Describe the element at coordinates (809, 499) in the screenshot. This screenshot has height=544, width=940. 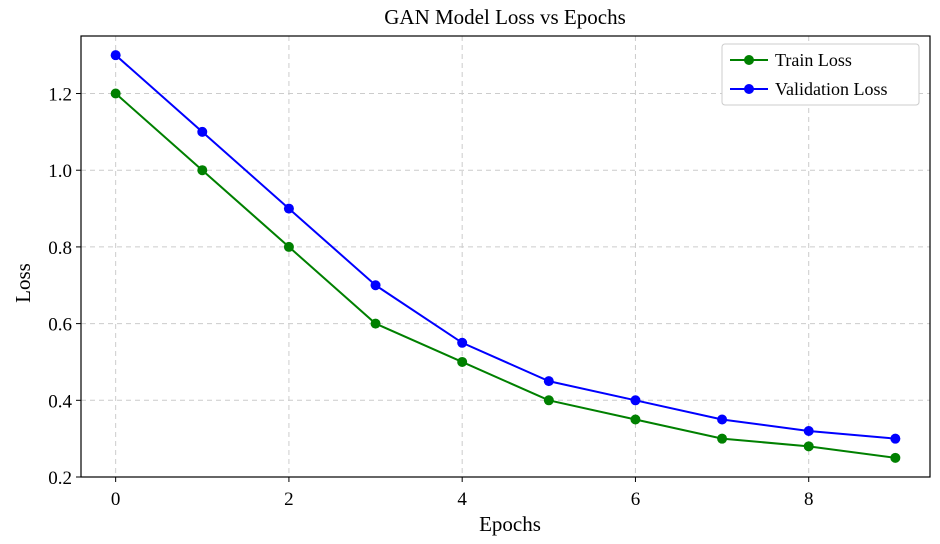
I see `x-tick-label: 8` at that location.